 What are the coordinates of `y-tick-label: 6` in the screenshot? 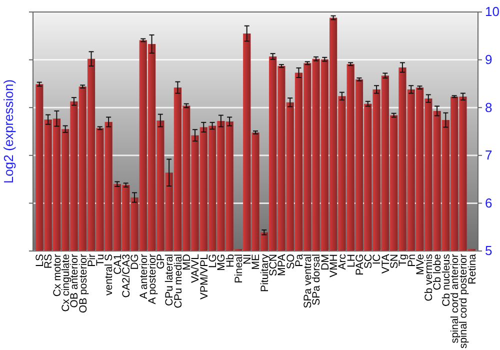 It's located at (488, 202).